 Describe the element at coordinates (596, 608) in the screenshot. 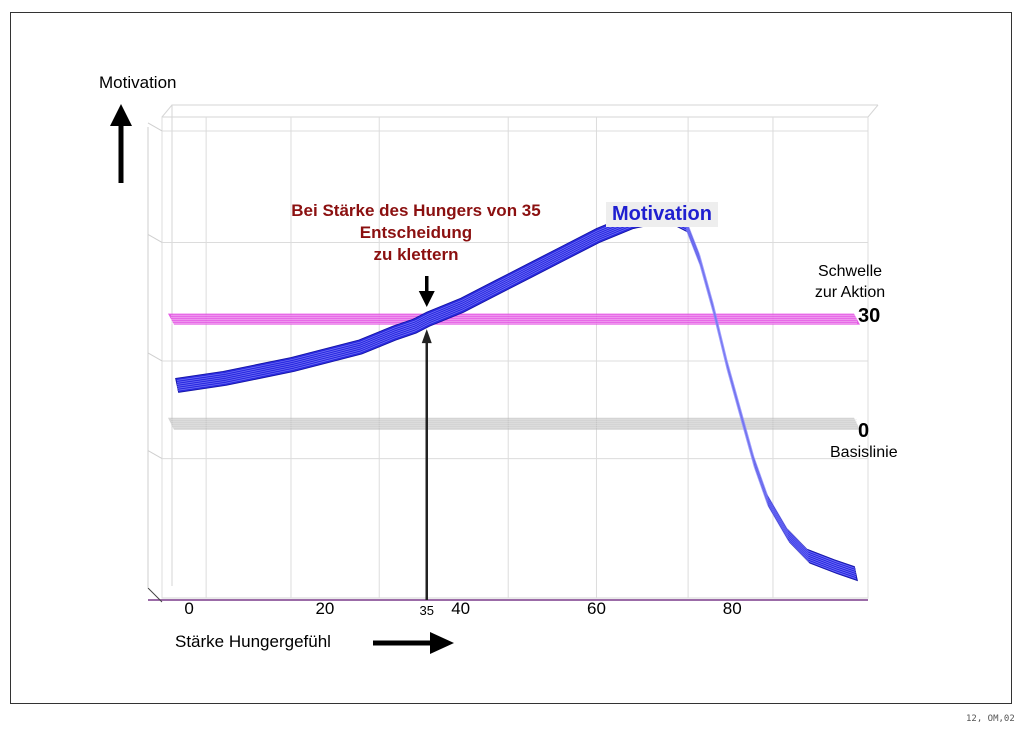

I see `x-tick-label: 60` at that location.